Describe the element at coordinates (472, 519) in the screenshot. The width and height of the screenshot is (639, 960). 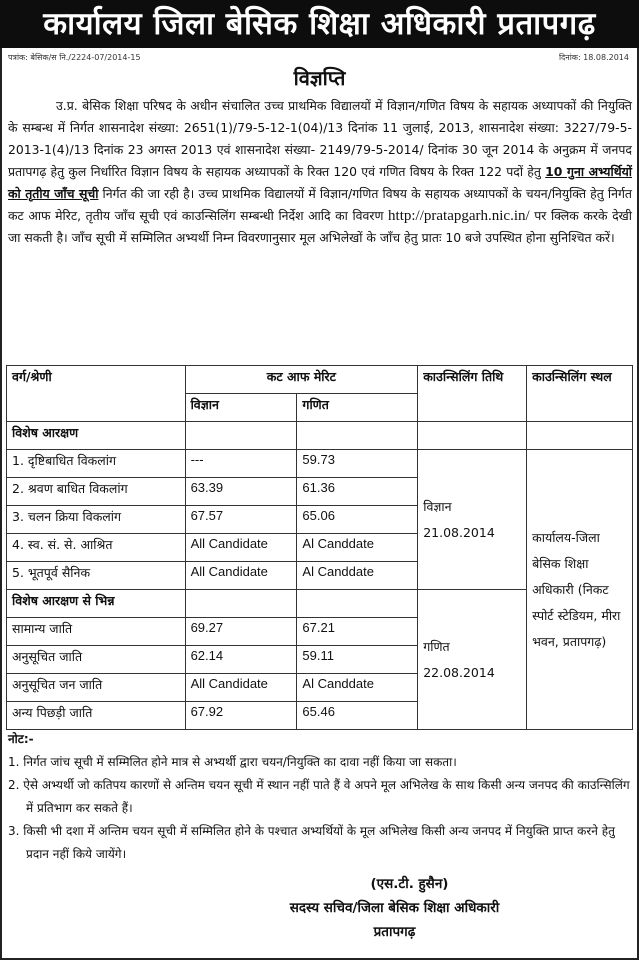
I see `counselling-date-science: विज्ञान 21.08.2014` at that location.